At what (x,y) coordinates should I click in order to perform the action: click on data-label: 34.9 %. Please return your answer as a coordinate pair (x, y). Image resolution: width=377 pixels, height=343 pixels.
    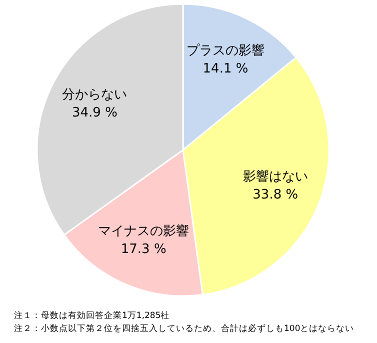
    Looking at the image, I should click on (95, 113).